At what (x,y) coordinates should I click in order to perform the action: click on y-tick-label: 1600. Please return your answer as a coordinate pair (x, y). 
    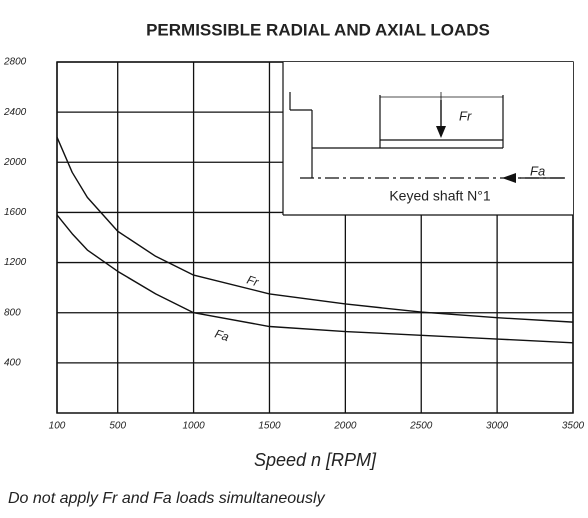
    Looking at the image, I should click on (15, 212).